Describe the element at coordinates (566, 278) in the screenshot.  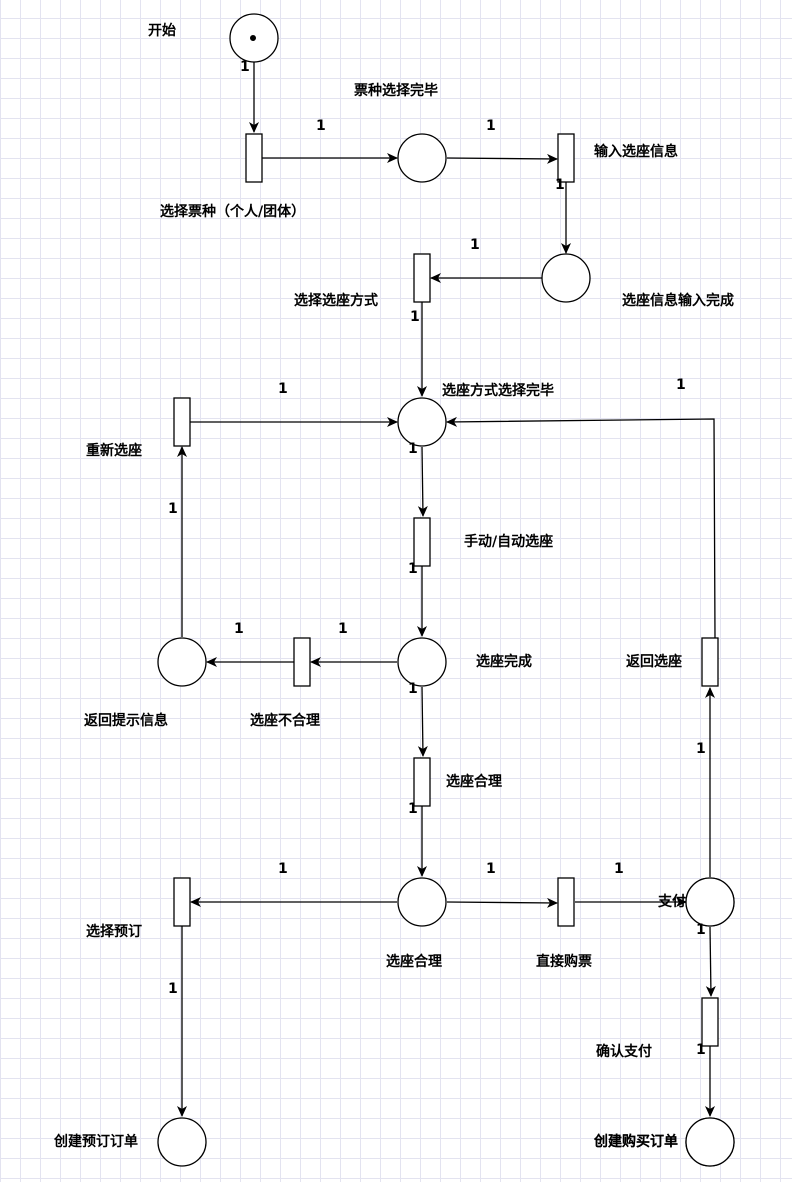
I see `place-seat-info-done` at that location.